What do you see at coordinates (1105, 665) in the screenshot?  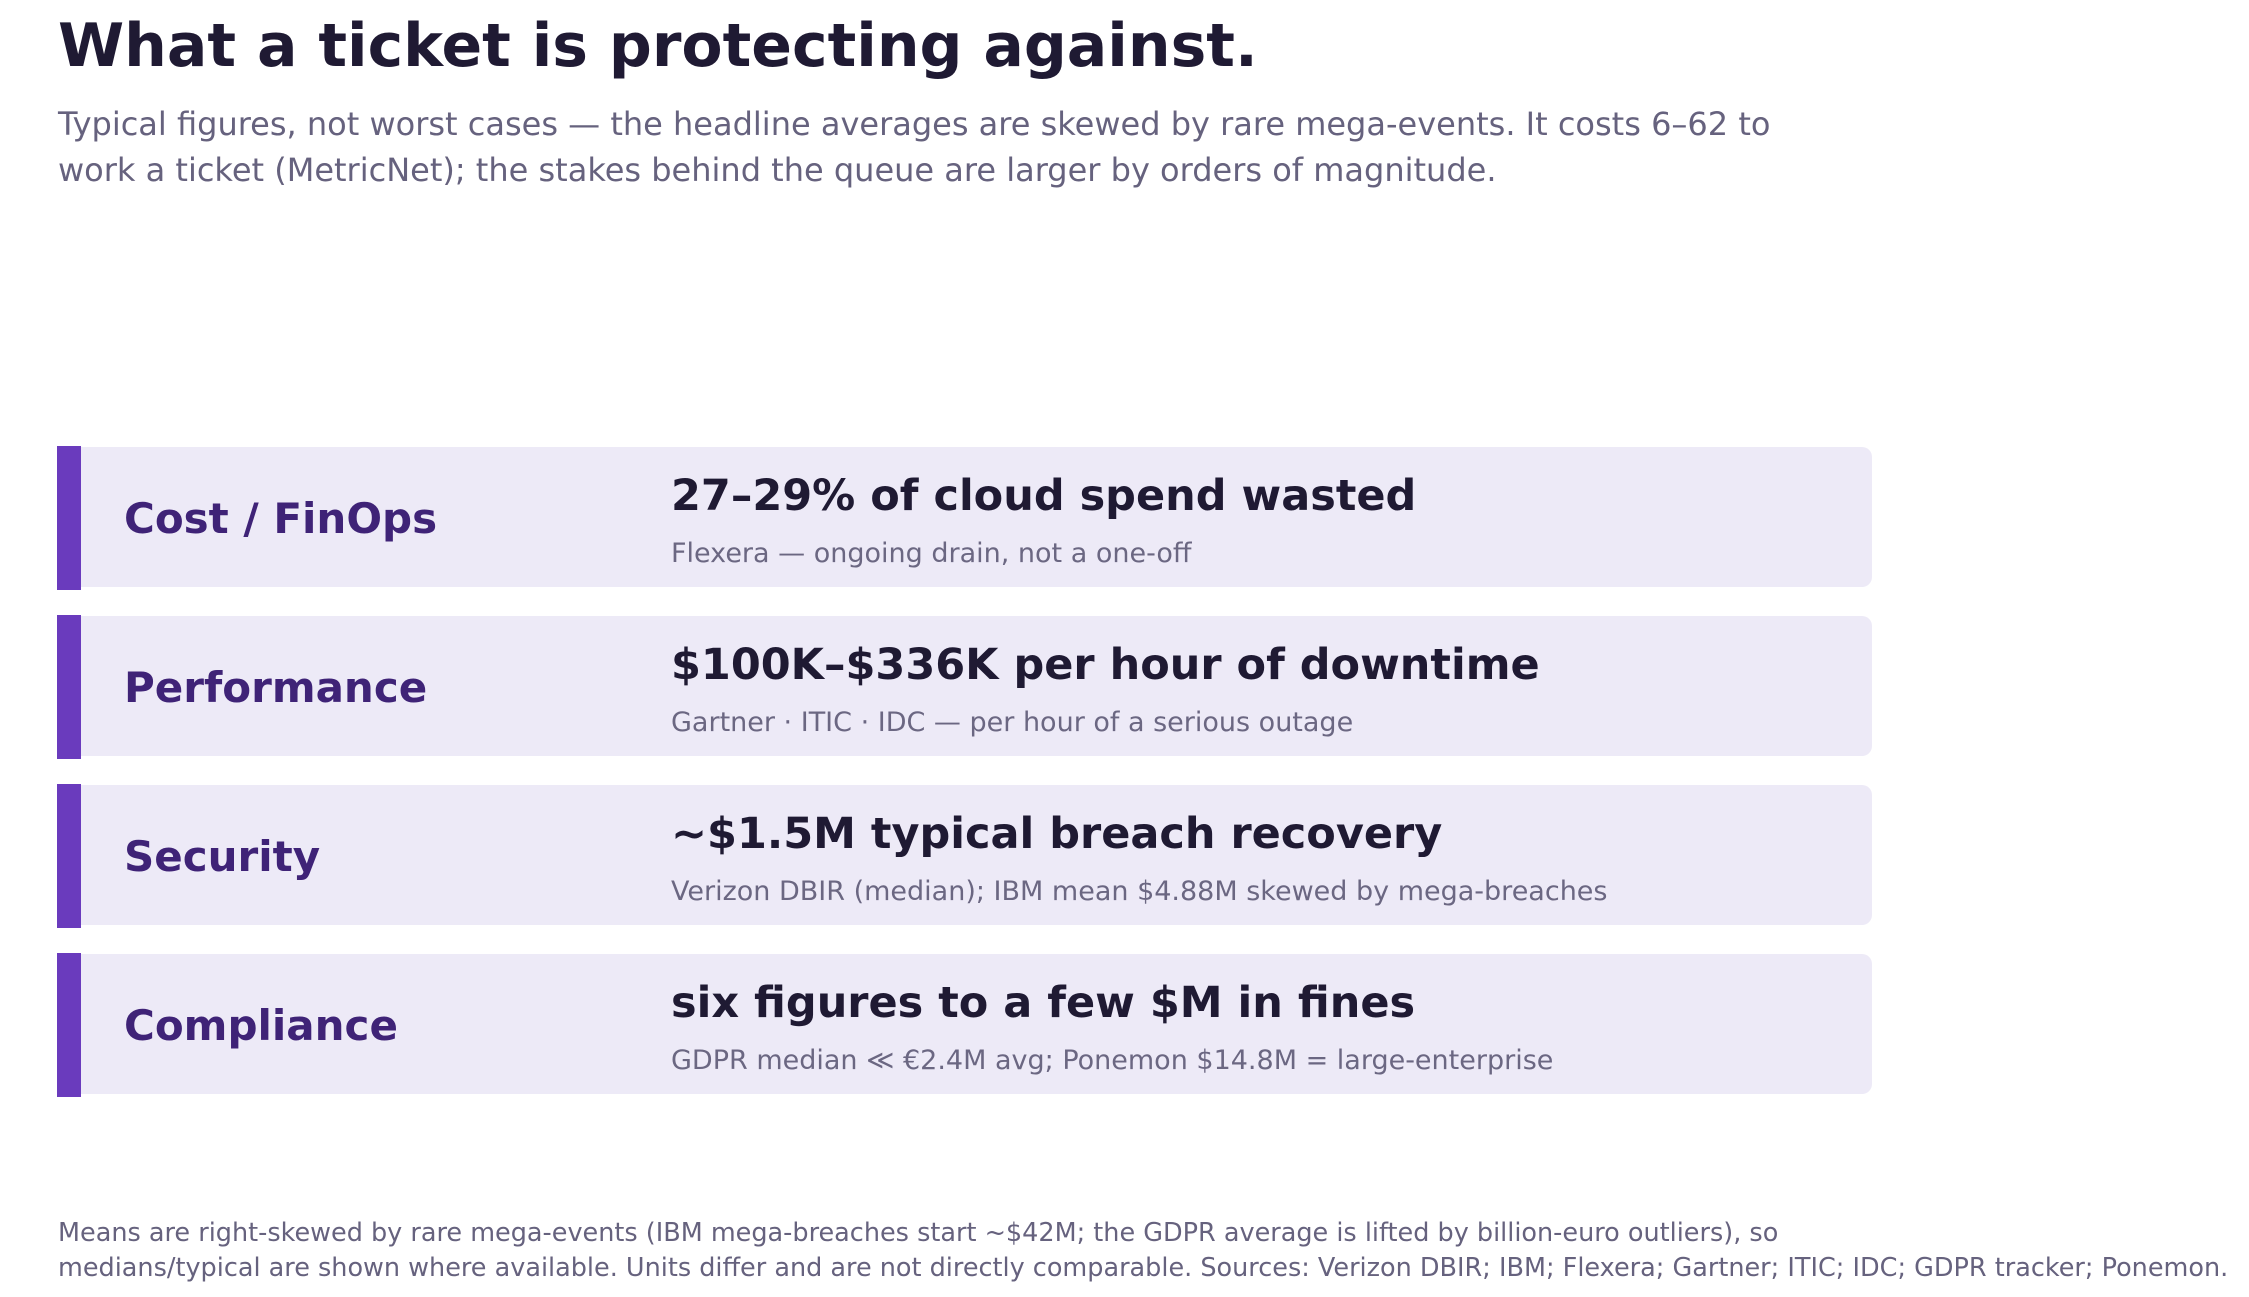 I see `row-headline: $100K–$336K per hour of downtime` at bounding box center [1105, 665].